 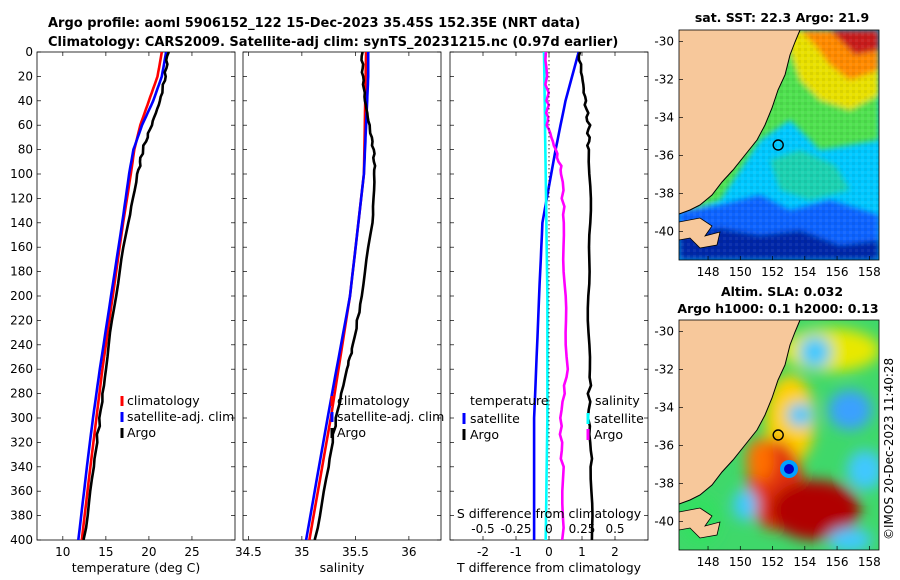 I want to click on sst-bass-strait-land, so click(x=700, y=233).